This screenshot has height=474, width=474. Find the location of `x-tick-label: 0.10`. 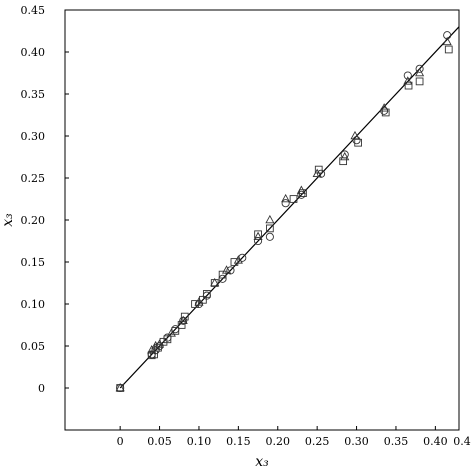

x-tick-label: 0.10 is located at coordinates (199, 441).